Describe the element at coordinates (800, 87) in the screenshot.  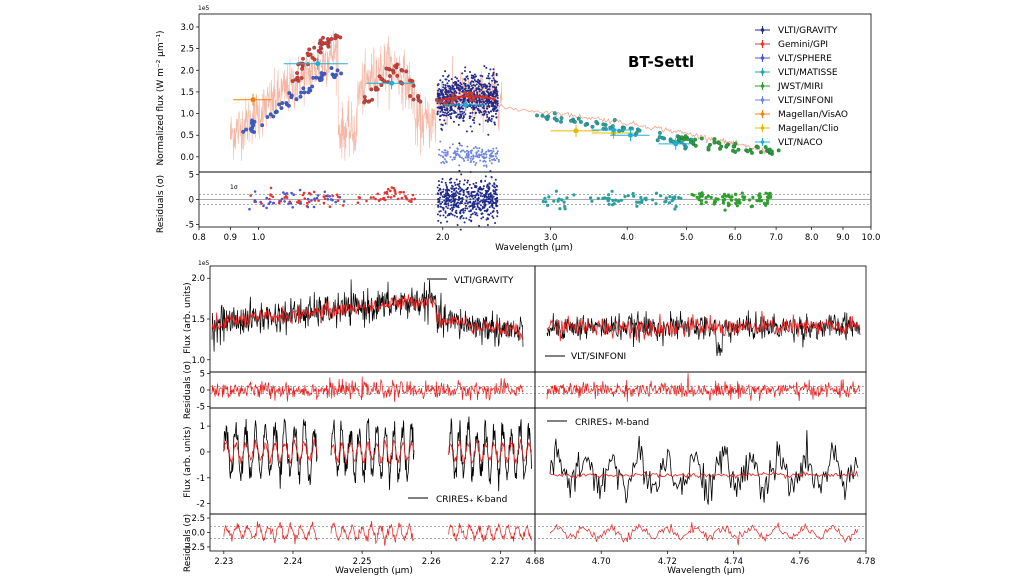
I see `legend-entry: JWST/MIRI` at that location.